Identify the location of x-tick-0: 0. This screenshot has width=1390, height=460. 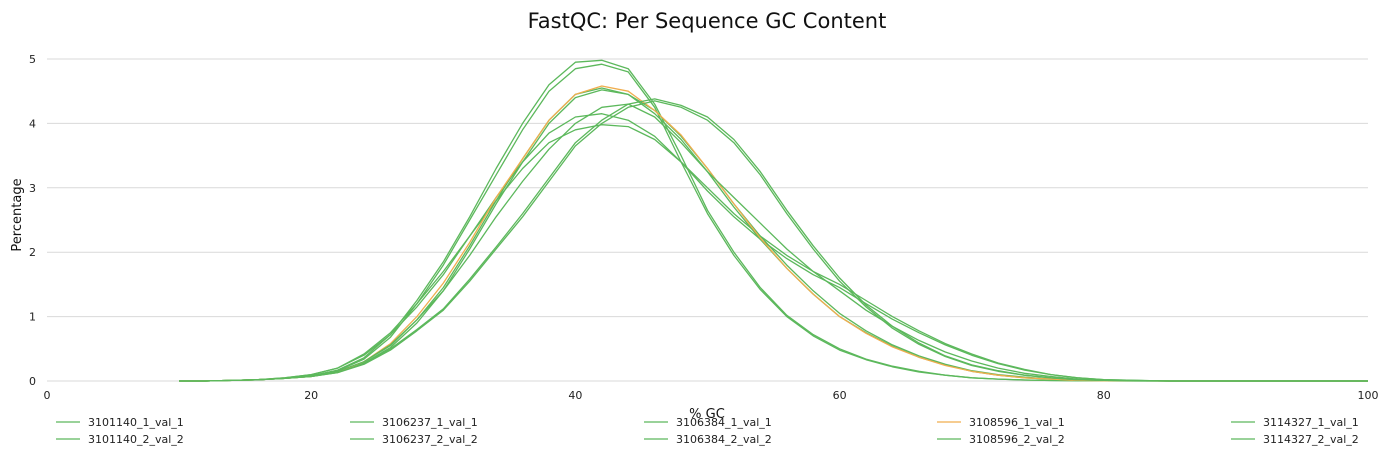
(47, 395).